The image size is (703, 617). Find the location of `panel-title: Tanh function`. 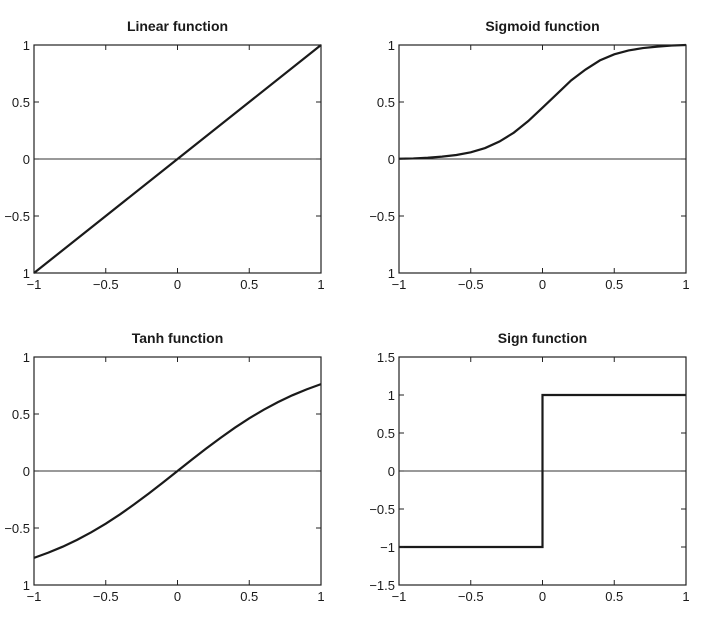

panel-title: Tanh function is located at coordinates (178, 338).